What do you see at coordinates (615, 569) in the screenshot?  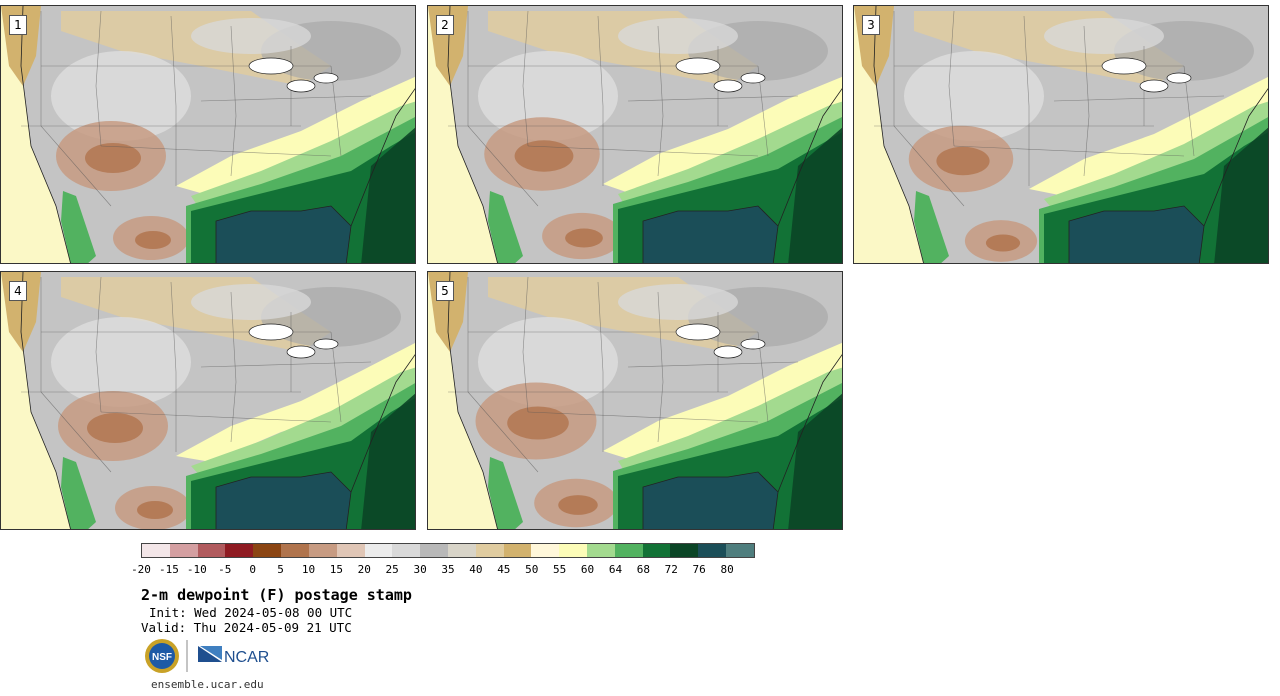 I see `colorbar-tick-label: 64` at bounding box center [615, 569].